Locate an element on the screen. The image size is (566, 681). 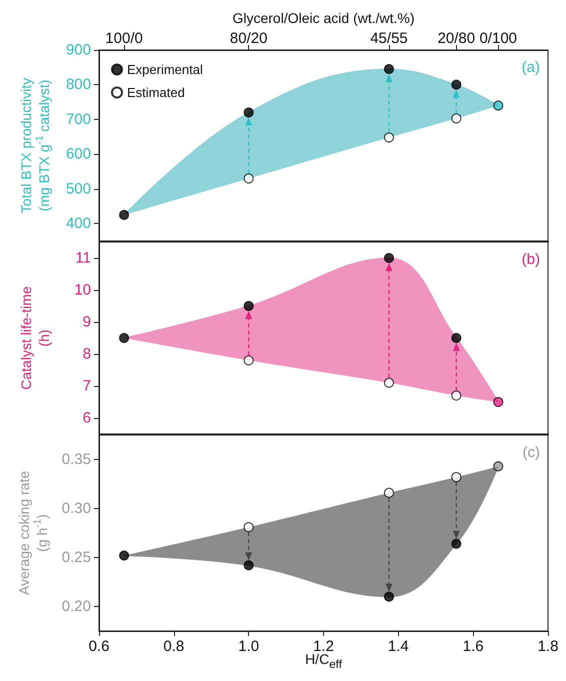
y-tick-label: 400 is located at coordinates (78, 223).